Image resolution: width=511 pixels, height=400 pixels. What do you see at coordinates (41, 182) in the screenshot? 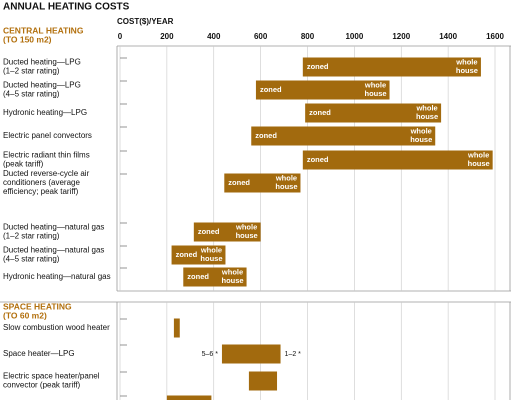
I see `row-label: conditioners (average` at bounding box center [41, 182].